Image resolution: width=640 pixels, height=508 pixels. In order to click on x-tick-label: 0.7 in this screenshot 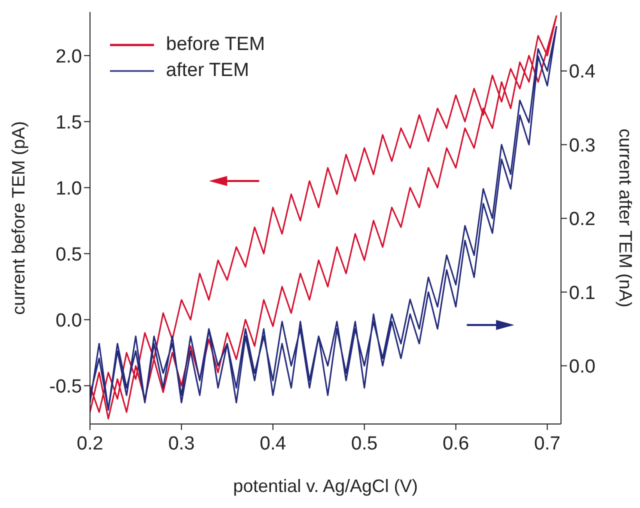, I will do `click(547, 443)`.